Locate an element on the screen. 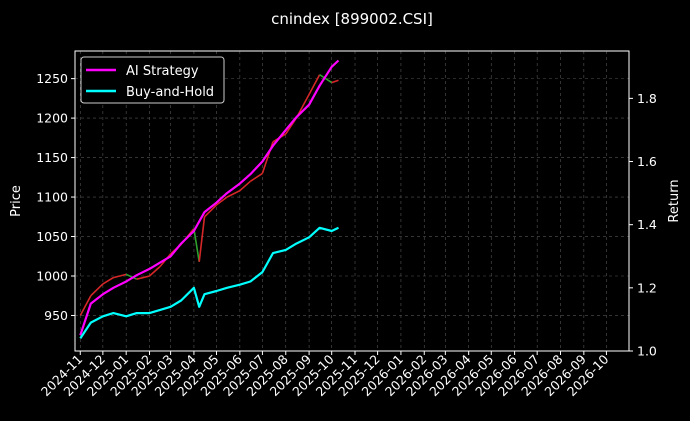 The width and height of the screenshot is (690, 421). y2-tick-label: 1.8 is located at coordinates (647, 98).